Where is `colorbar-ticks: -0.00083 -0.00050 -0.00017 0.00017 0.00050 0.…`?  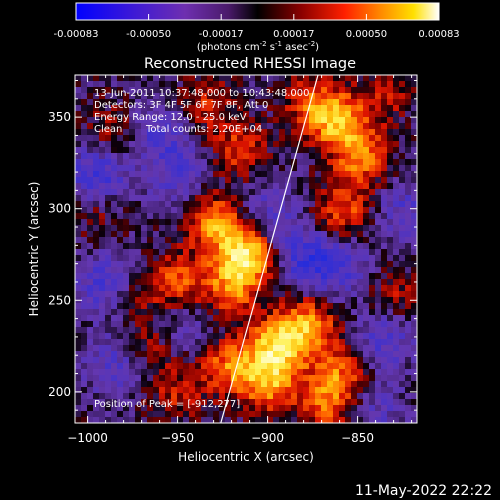 colorbar-ticks: -0.00083 -0.00050 -0.00017 0.00017 0.00050 0.… is located at coordinates (257, 27).